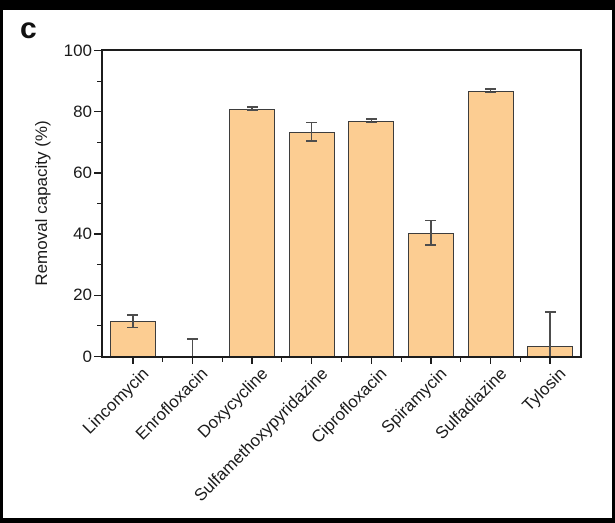 Image resolution: width=615 pixels, height=523 pixels. What do you see at coordinates (82, 234) in the screenshot?
I see `y-tick-label: 40` at bounding box center [82, 234].